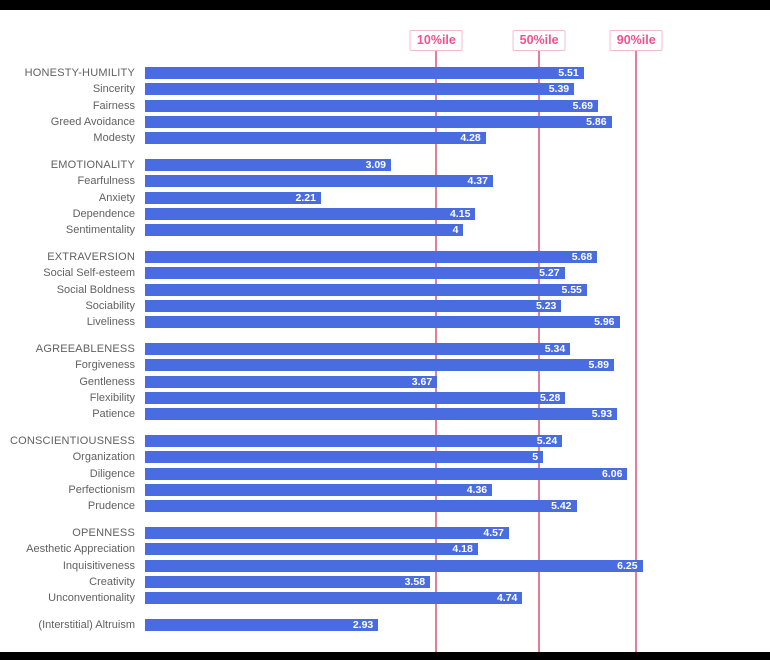  What do you see at coordinates (385, 322) in the screenshot?
I see `bar-row: Liveliness 5.96` at bounding box center [385, 322].